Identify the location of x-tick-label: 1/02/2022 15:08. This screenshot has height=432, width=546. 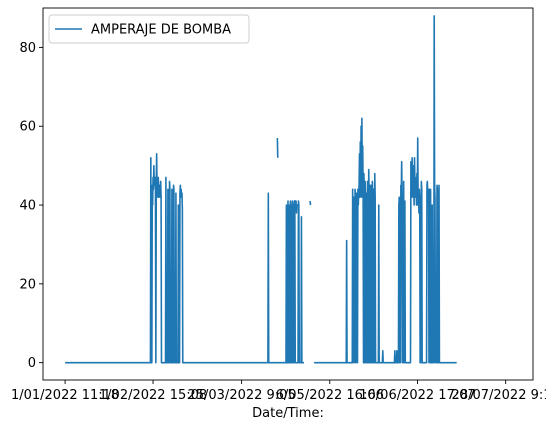
(153, 395).